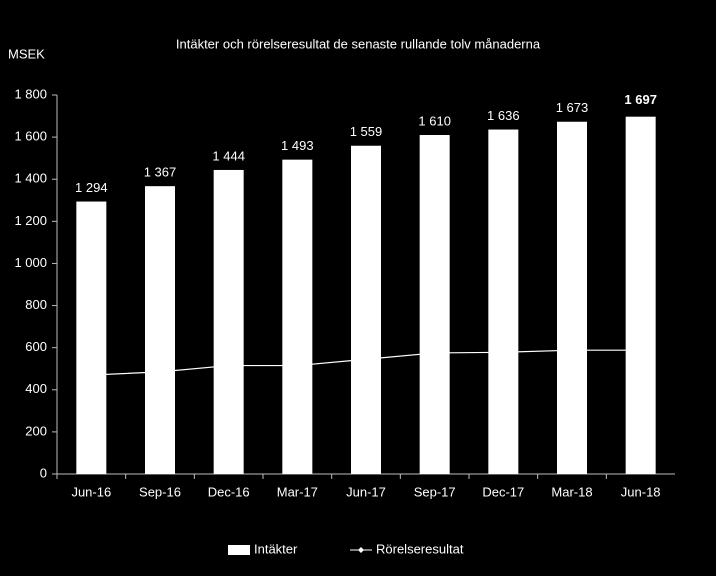 The width and height of the screenshot is (716, 576). What do you see at coordinates (228, 155) in the screenshot?
I see `value-label: 1 444` at bounding box center [228, 155].